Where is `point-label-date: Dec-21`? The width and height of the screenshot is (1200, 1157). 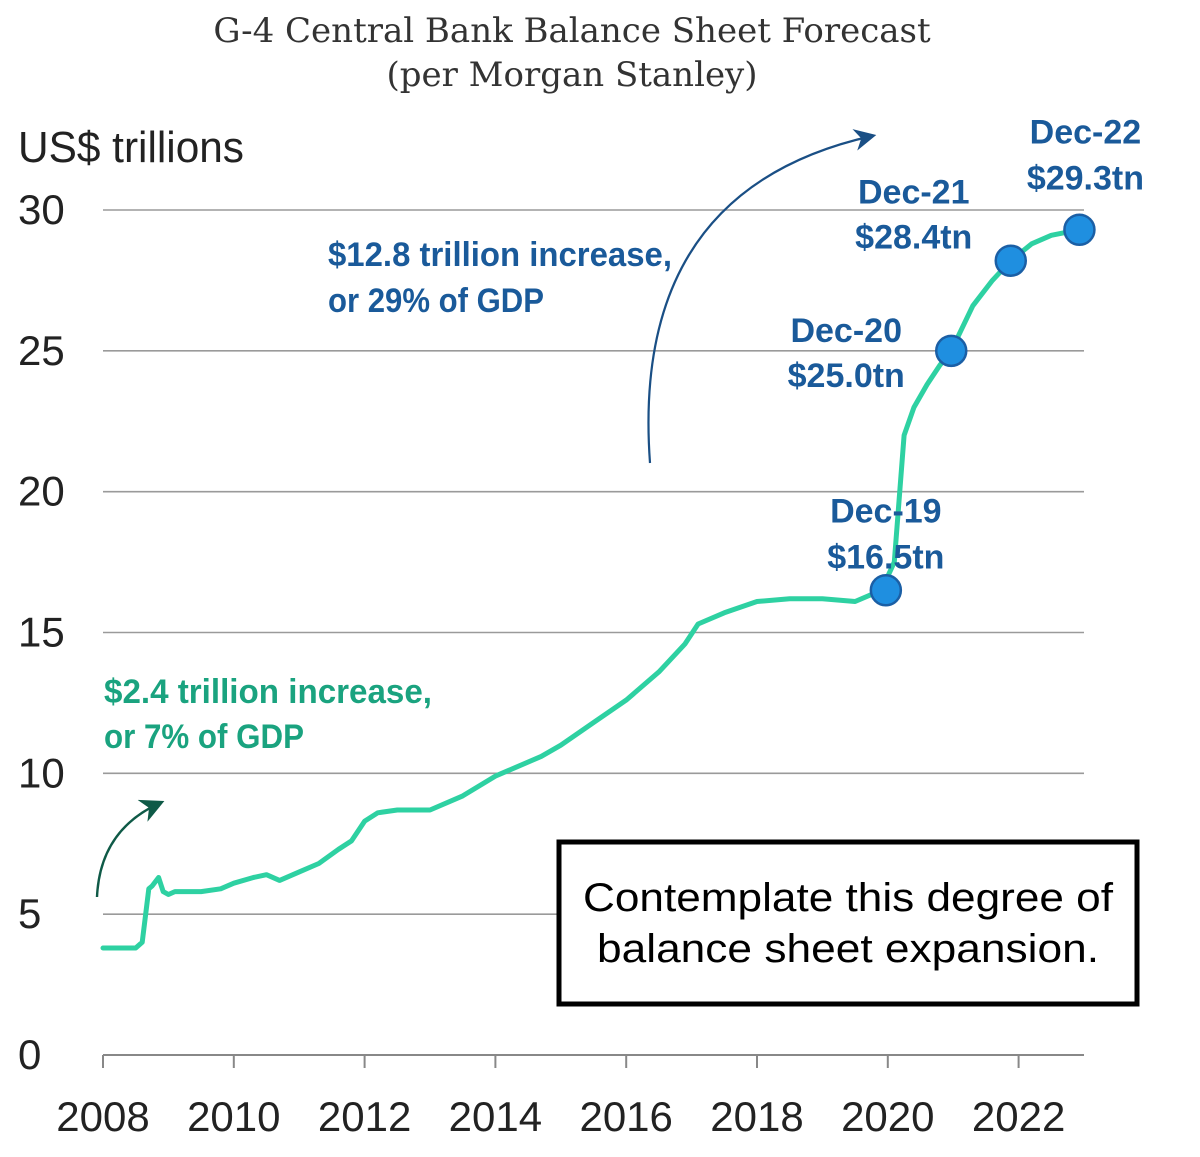
point-label-date: Dec-21 is located at coordinates (914, 193).